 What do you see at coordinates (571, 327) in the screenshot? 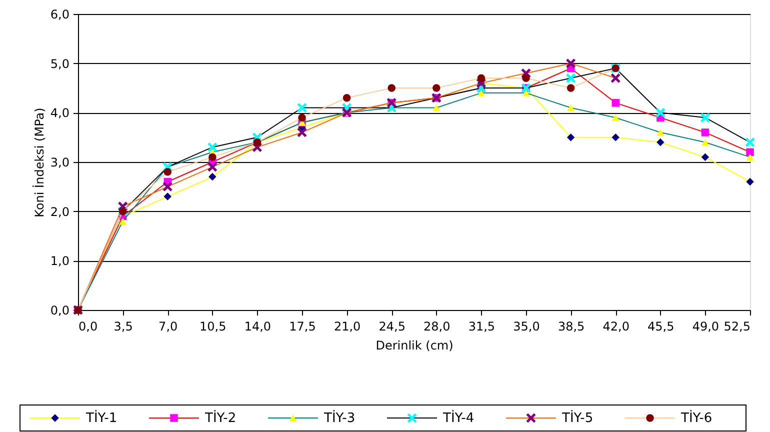
I see `x-tick-label: 38,5` at bounding box center [571, 327].